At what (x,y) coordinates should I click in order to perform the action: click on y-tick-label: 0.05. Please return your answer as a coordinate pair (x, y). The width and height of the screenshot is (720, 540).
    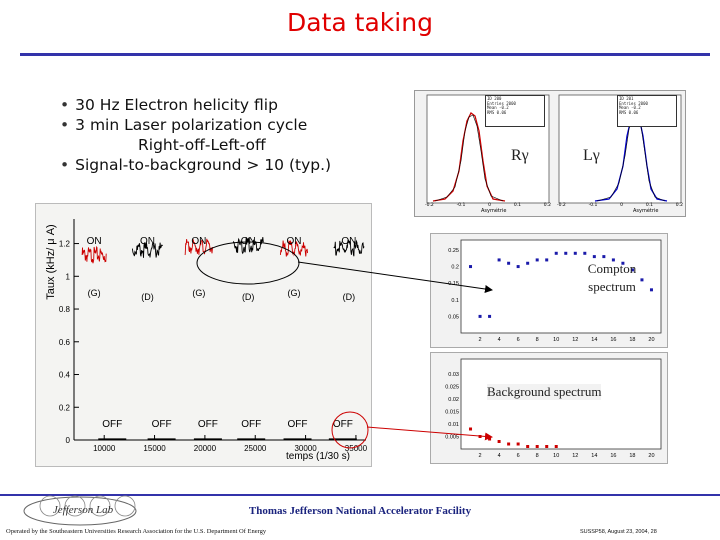
    Looking at the image, I should click on (453, 317).